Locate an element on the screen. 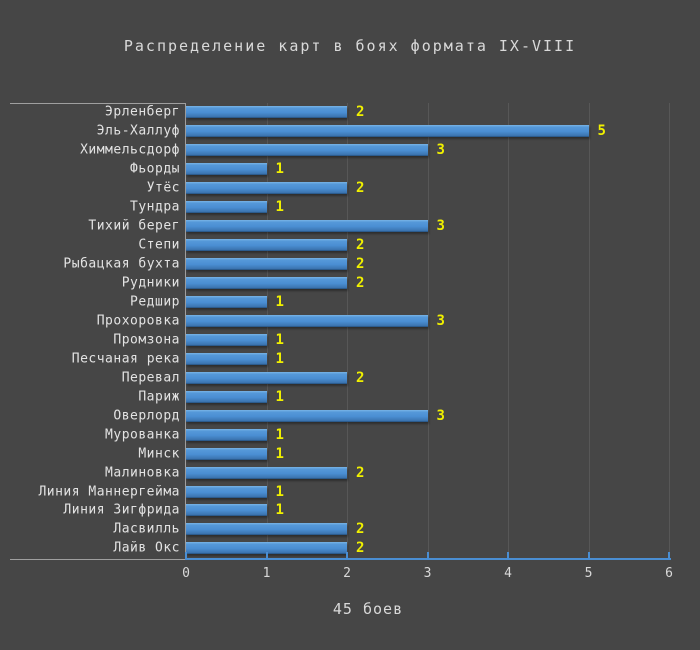 This screenshot has width=700, height=650. bar-row: Рыбацкая бухта 2 is located at coordinates (350, 264).